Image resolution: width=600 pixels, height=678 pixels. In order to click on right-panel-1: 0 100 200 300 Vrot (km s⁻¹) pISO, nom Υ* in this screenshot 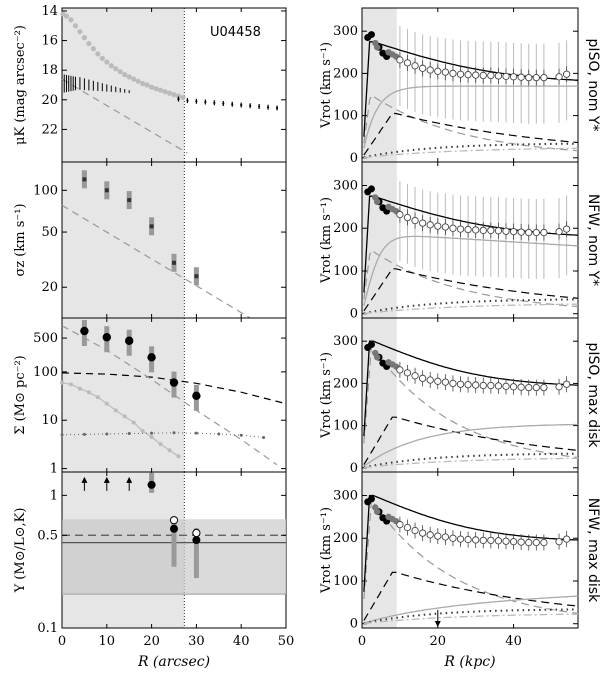, I will do `click(459, 86)`.